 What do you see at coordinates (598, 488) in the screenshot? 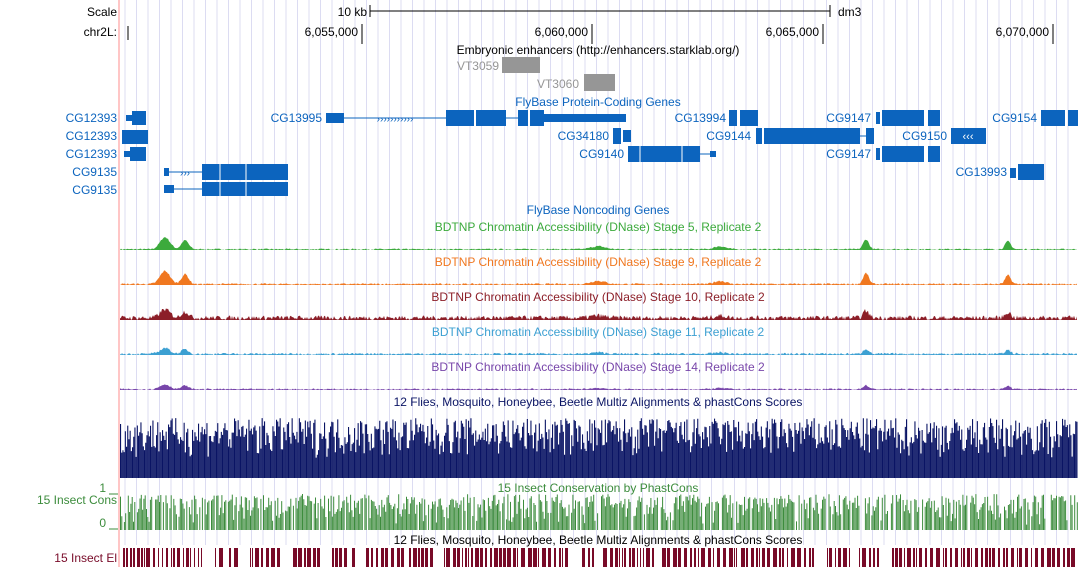
I see `insect-cons-title: 15 Insect Conservation by PhastCons` at bounding box center [598, 488].